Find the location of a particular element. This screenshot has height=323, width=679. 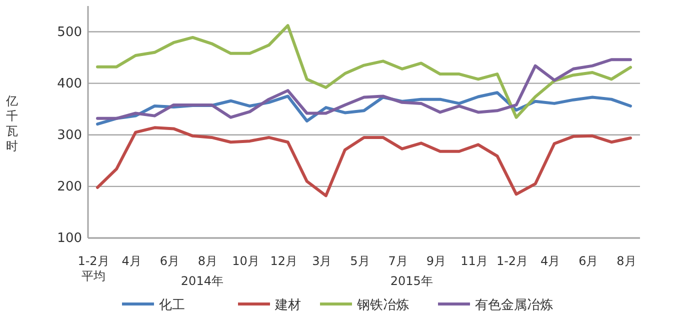

x-tick-label: 12月 is located at coordinates (284, 261).